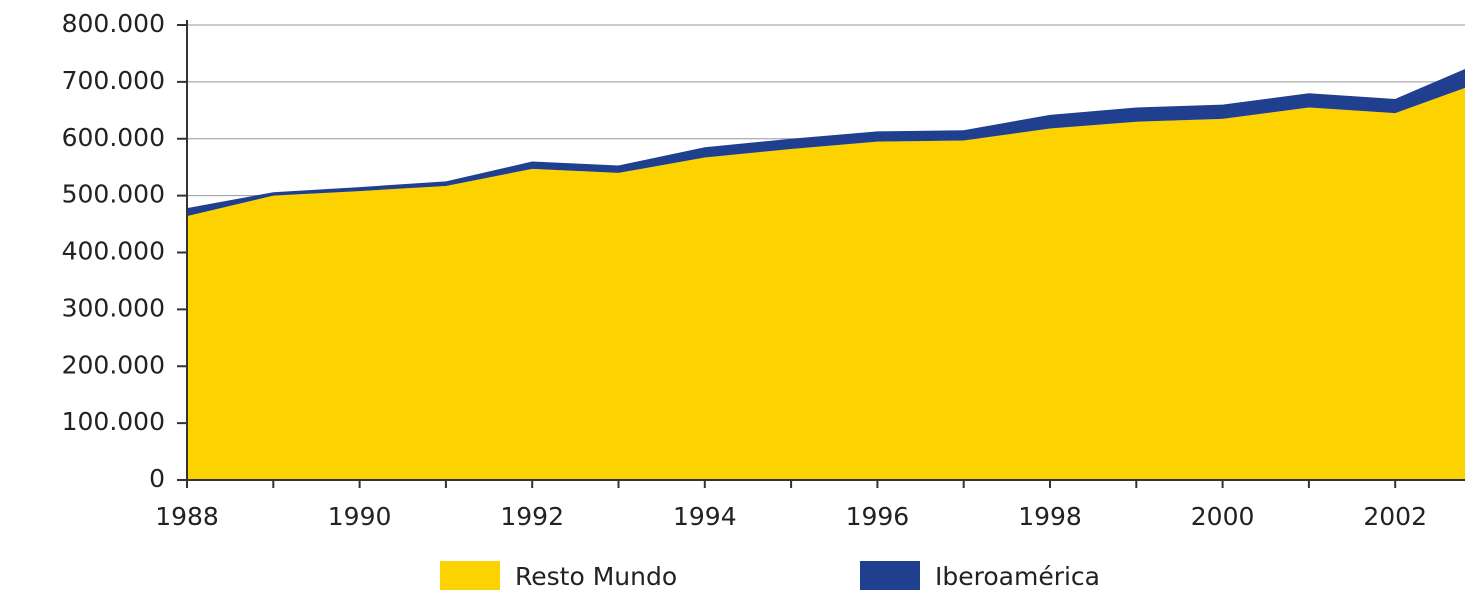 The image size is (1465, 590). Describe the element at coordinates (113, 137) in the screenshot. I see `y-tick-label: 600.000` at that location.